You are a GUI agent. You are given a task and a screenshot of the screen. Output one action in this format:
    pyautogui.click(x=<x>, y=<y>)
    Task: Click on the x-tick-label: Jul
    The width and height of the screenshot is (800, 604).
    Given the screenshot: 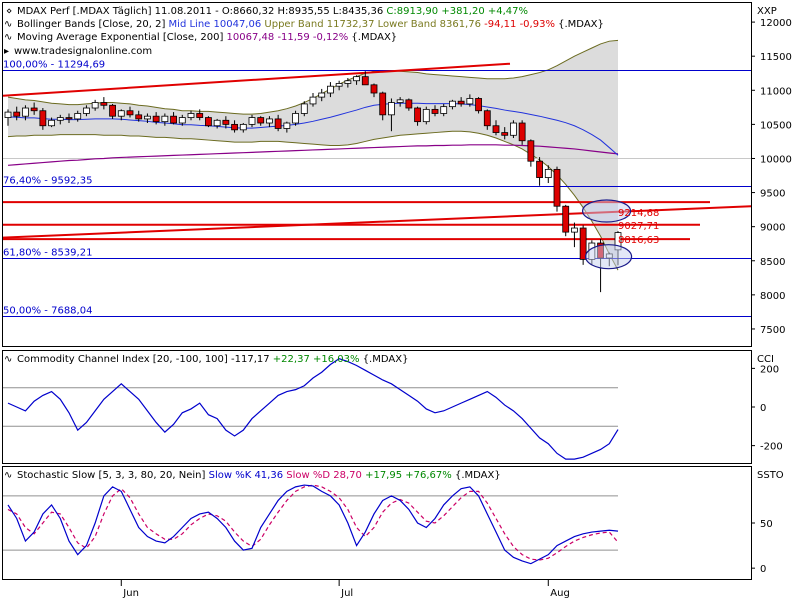 What is the action you would take?
    pyautogui.click(x=346, y=593)
    